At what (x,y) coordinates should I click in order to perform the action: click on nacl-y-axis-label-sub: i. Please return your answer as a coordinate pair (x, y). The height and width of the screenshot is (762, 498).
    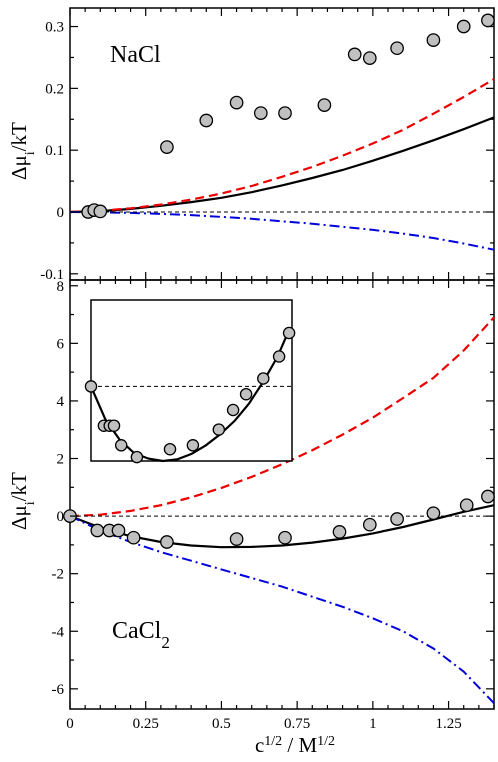
    Looking at the image, I should click on (30, 153).